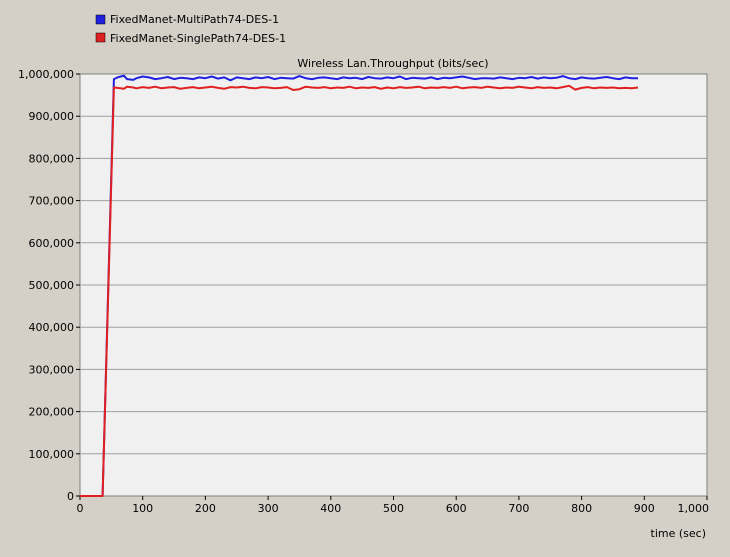 This screenshot has width=730, height=557. What do you see at coordinates (142, 508) in the screenshot?
I see `x-tick-label: 100` at bounding box center [142, 508].